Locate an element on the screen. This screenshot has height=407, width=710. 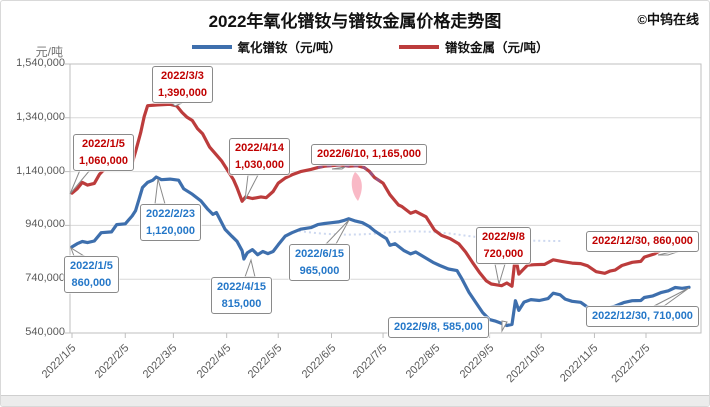
annotation-callout: 2022/1/5 1,060,000 is located at coordinates (103, 152).